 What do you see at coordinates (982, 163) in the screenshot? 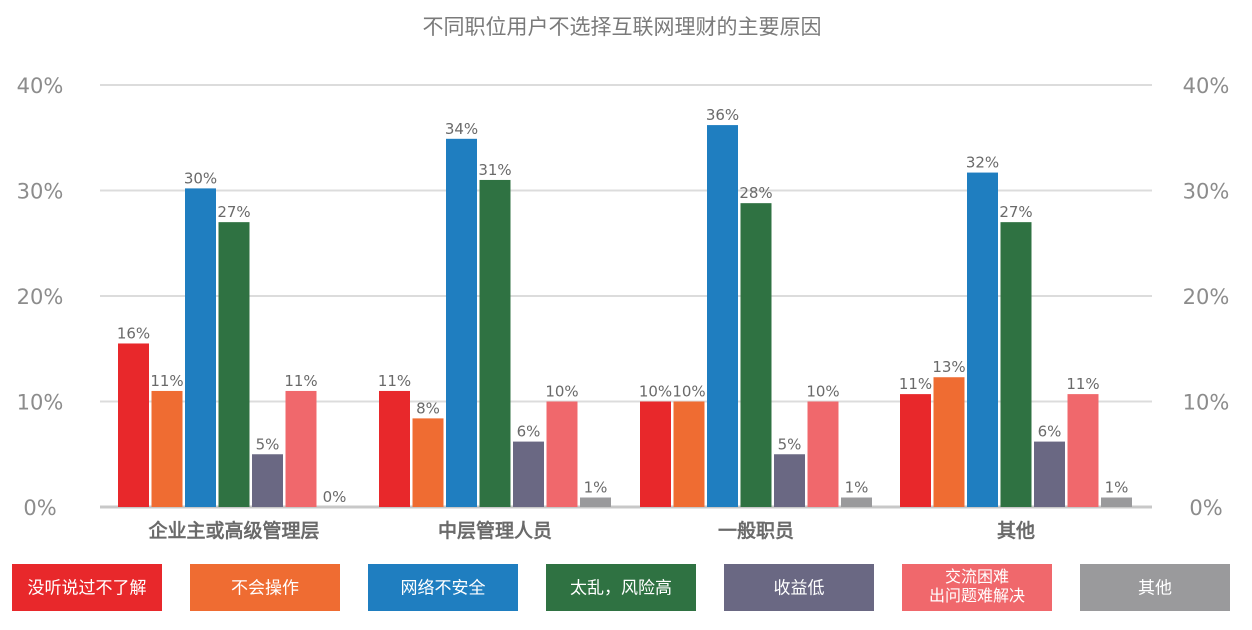
I see `data-label: 32%` at bounding box center [982, 163].